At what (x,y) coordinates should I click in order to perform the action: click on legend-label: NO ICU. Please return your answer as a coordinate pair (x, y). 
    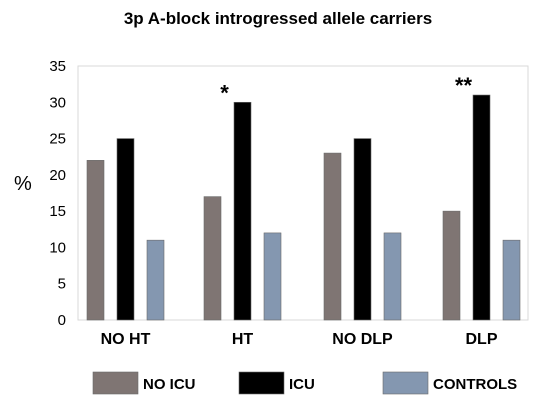
    Looking at the image, I should click on (169, 384).